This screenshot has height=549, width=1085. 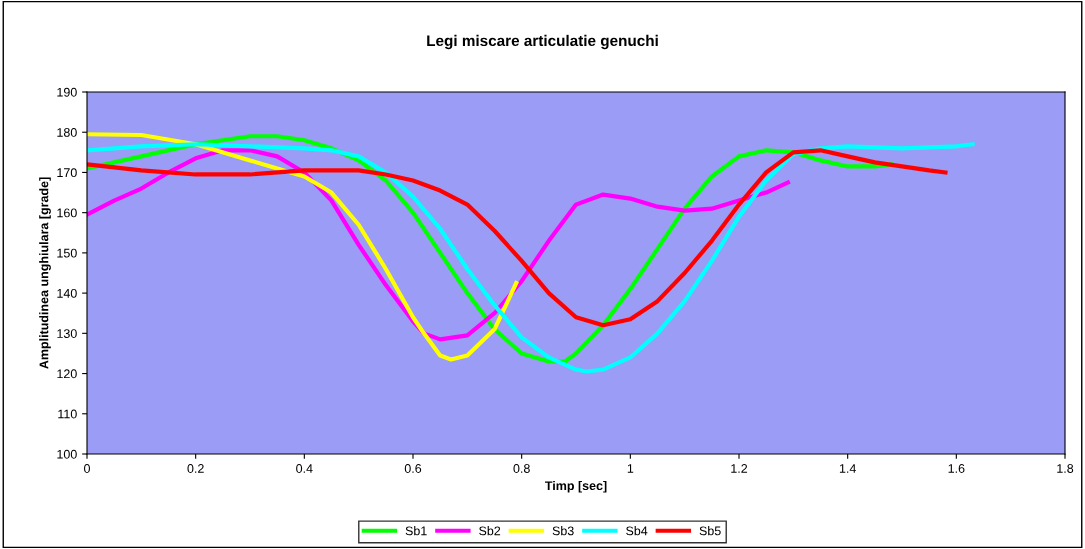 I want to click on y-tick-label: 140, so click(x=67, y=293).